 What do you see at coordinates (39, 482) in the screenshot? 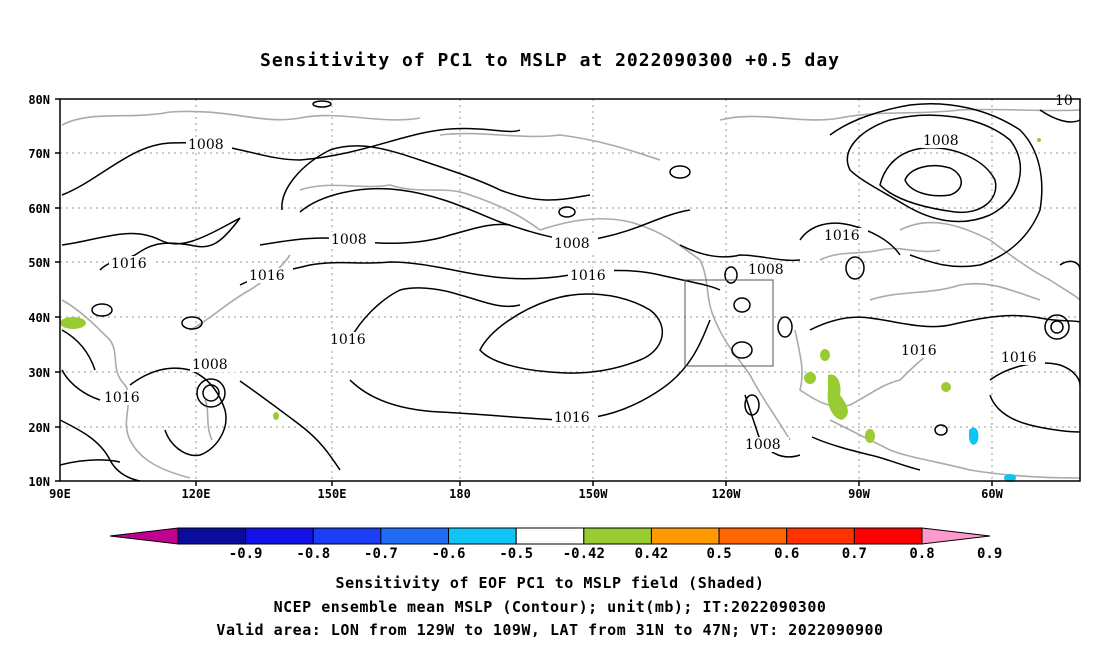
I see `lat-label: 10N` at bounding box center [39, 482].